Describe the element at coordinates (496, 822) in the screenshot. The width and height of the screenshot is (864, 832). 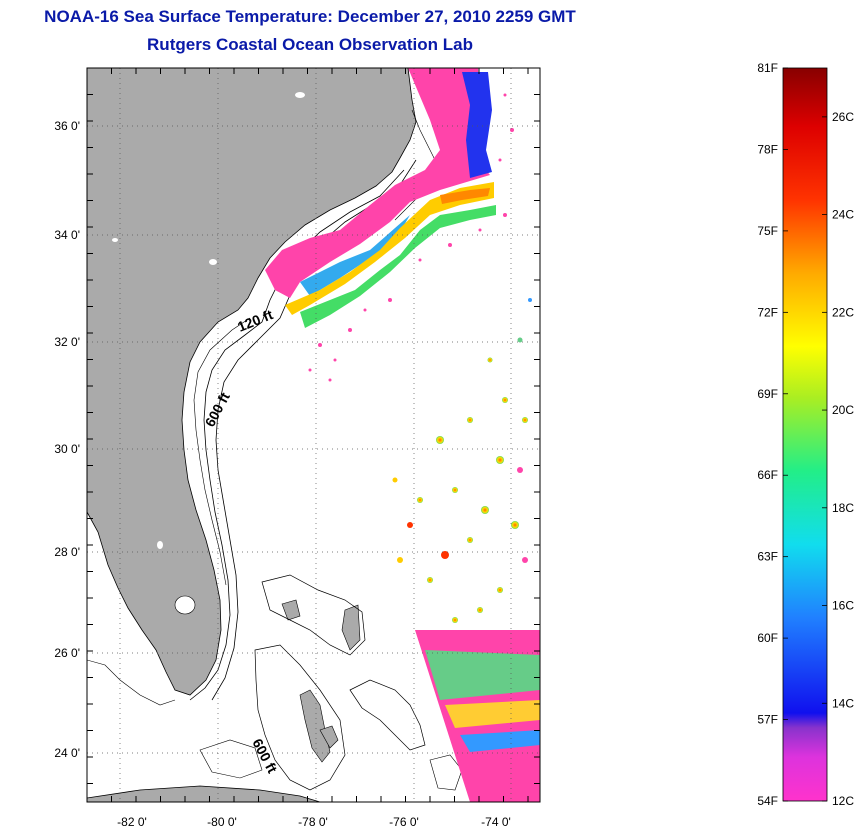
I see `lon-label: -74 0'` at that location.